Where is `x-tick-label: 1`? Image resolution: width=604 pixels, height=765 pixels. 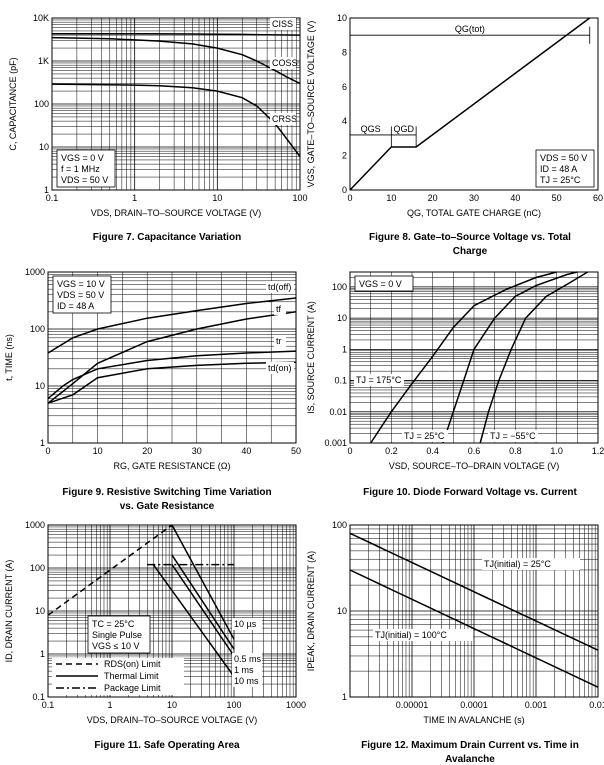 x-tick-label: 1 is located at coordinates (109, 705).